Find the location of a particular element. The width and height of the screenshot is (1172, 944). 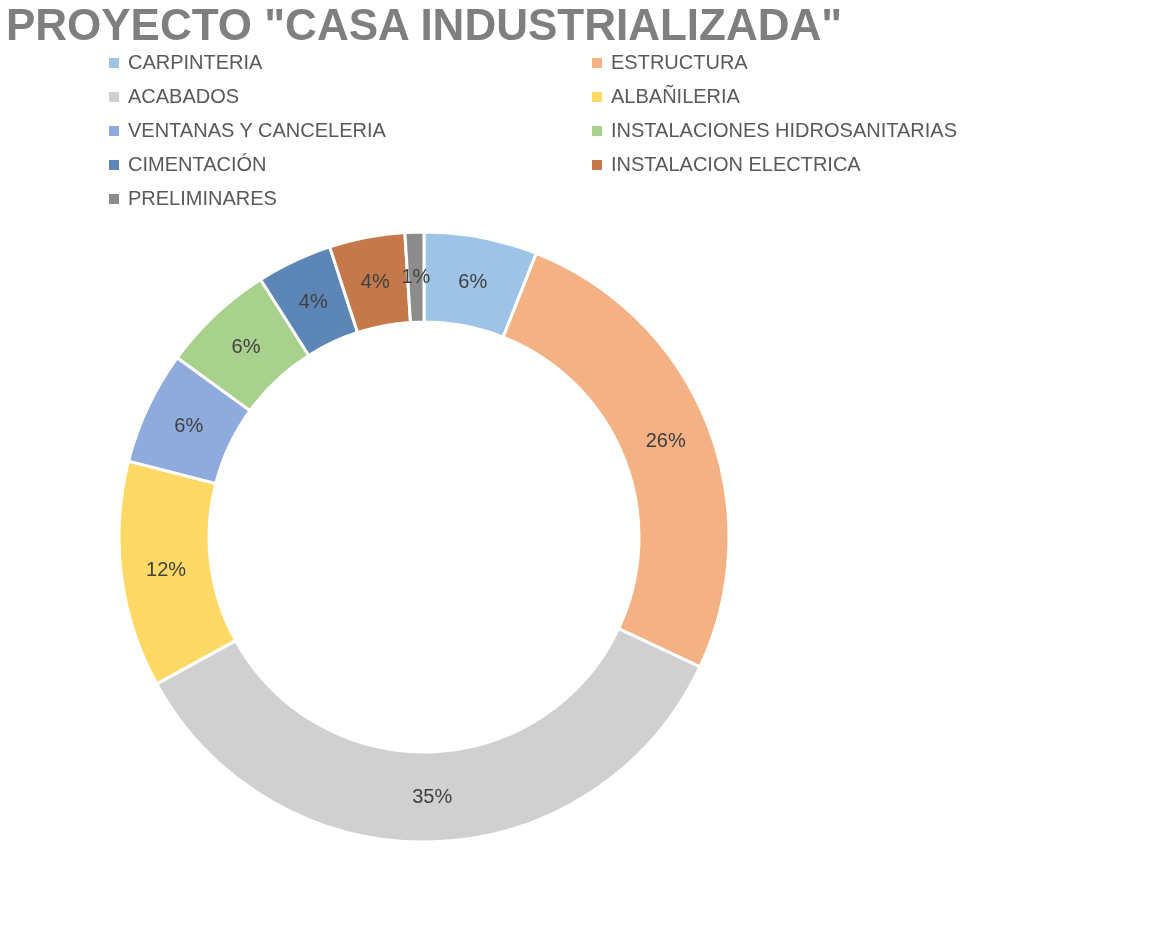

legend-label: CIMENTACIÓN is located at coordinates (197, 164).